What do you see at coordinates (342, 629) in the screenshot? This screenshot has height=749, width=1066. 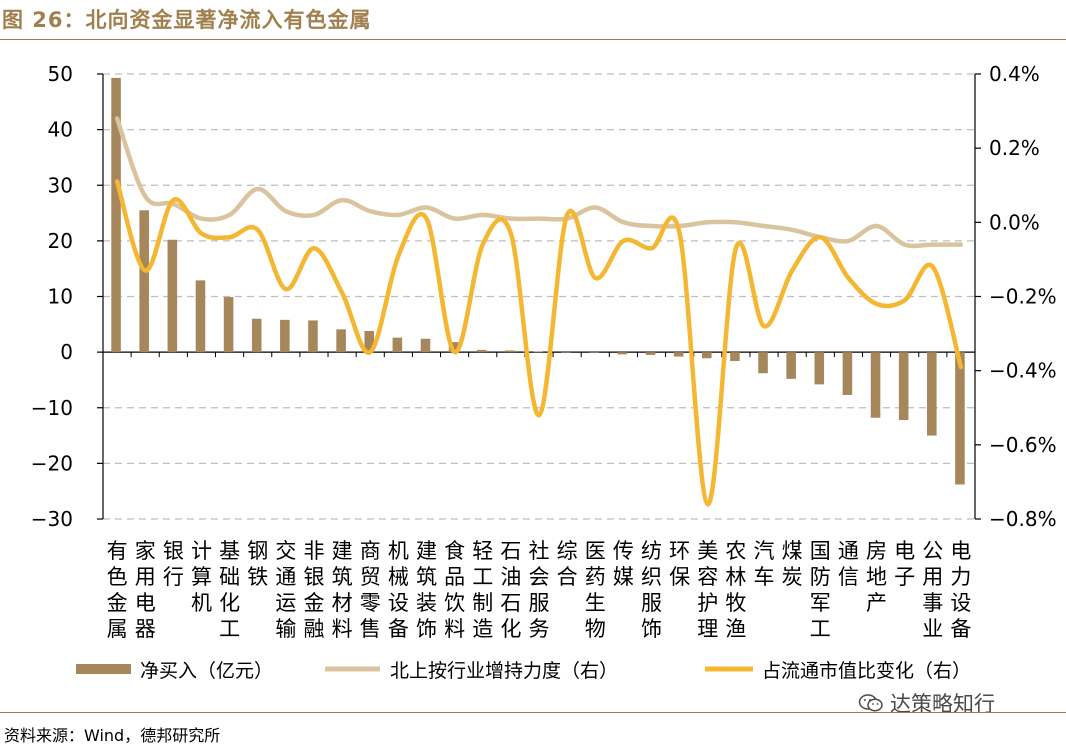 I see `x-tick-char: 料` at bounding box center [342, 629].